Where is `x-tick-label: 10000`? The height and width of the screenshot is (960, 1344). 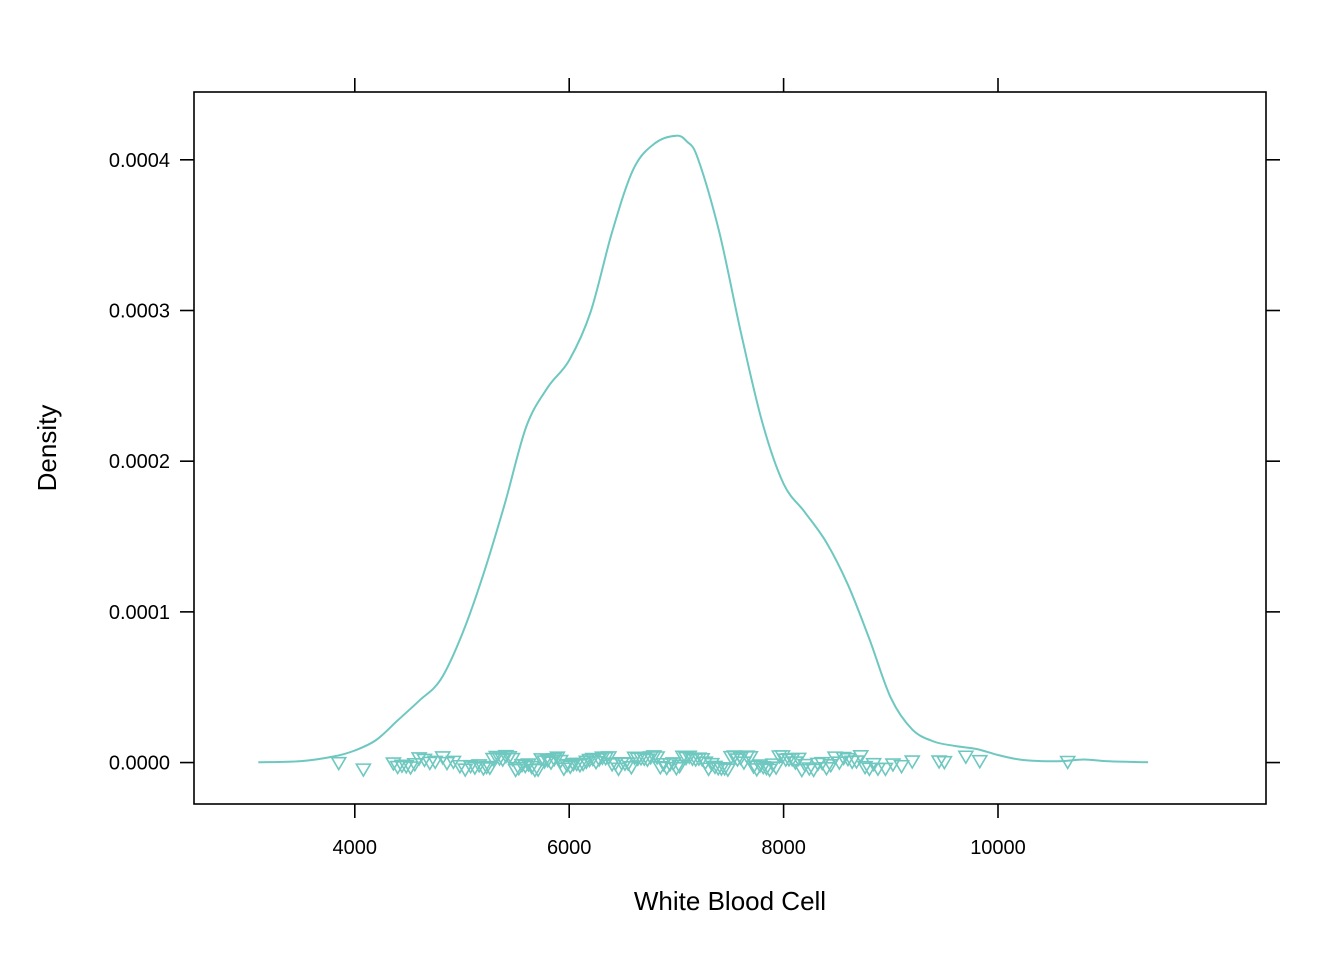
x-tick-label: 10000 is located at coordinates (998, 848).